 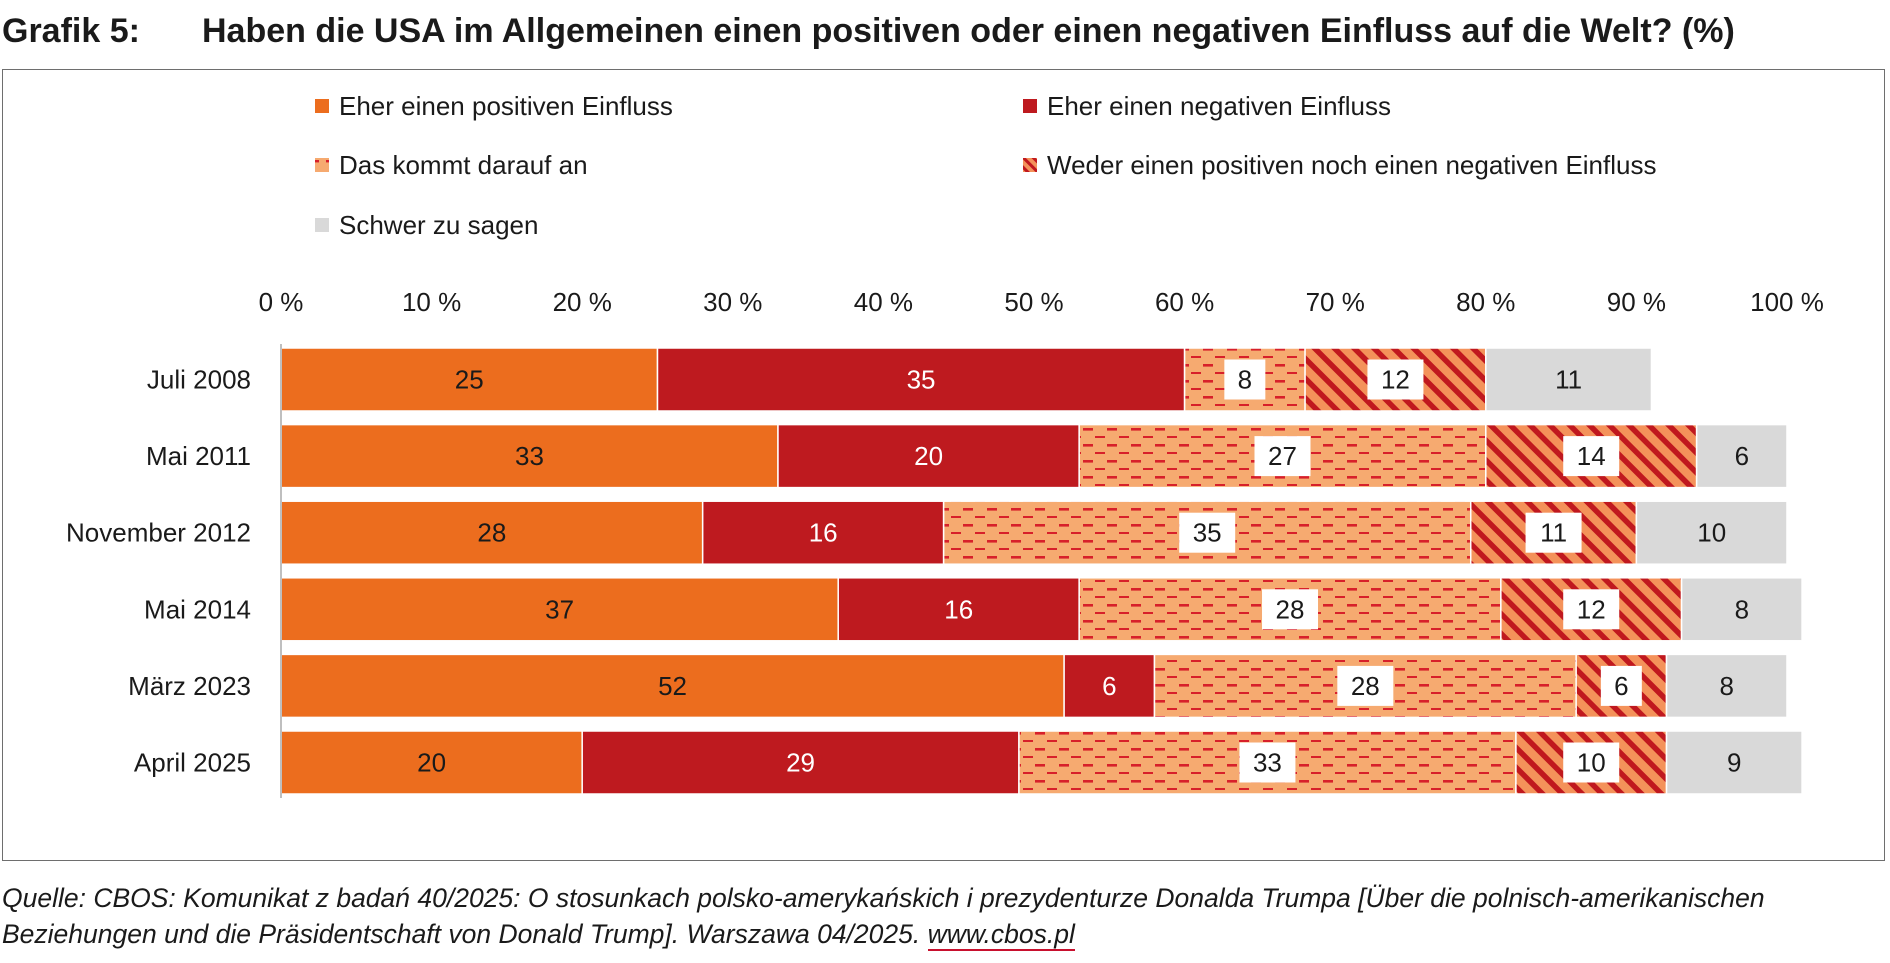 I want to click on bar-row-mai-2014: 37 16 28 12 8, so click(x=1041, y=609).